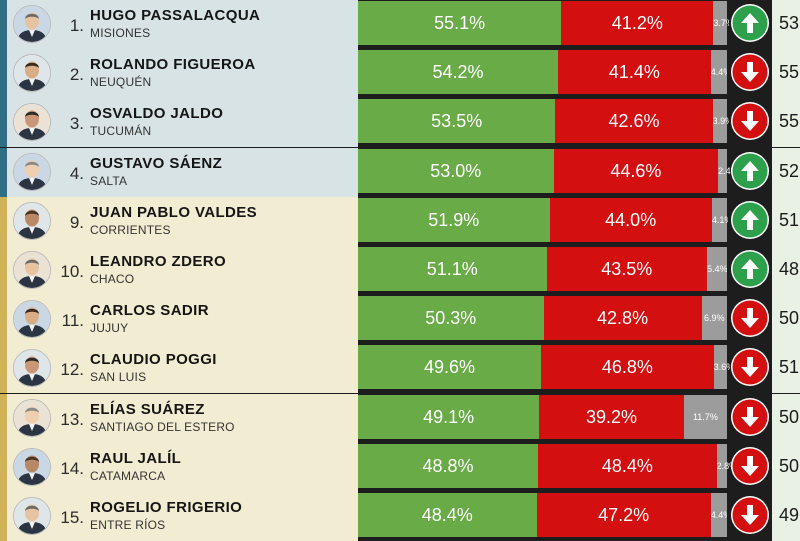 Image resolution: width=800 pixels, height=541 pixels. I want to click on governor-info: 9. JUAN PABLO VALDES CORRIENTES, so click(179, 221).